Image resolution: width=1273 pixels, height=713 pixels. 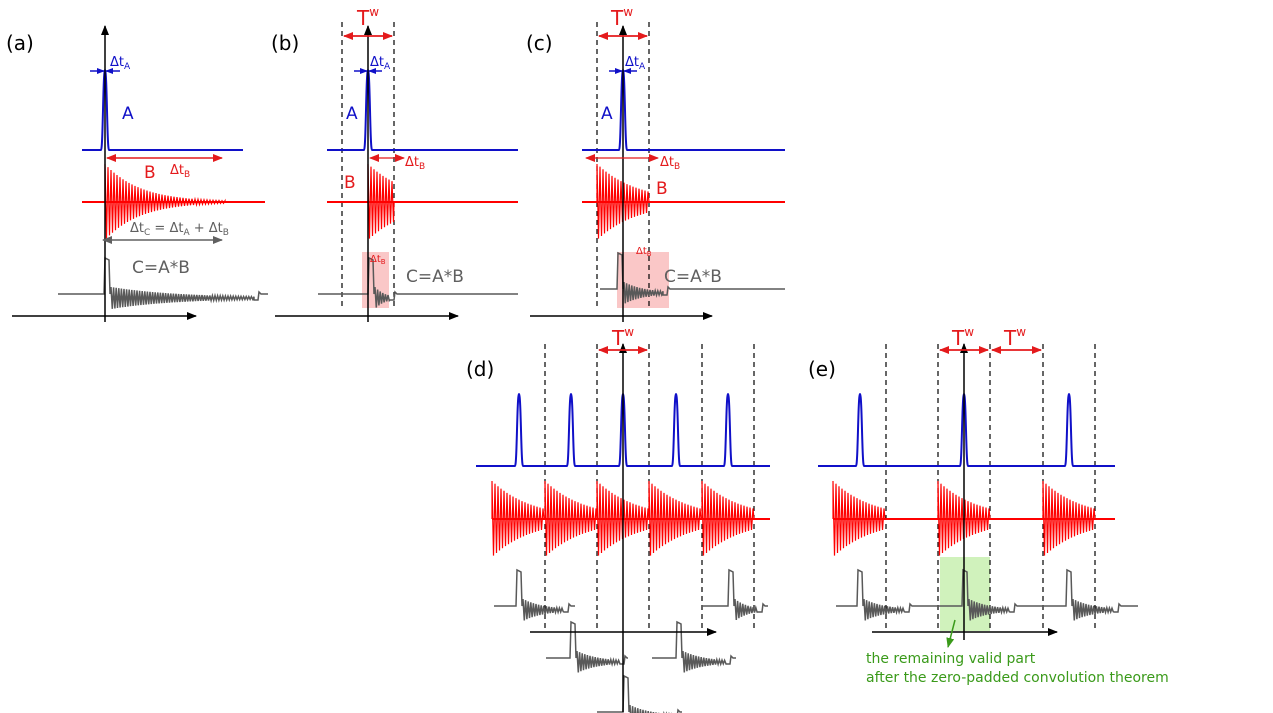 What do you see at coordinates (735, 594) in the screenshot?
I see `panel-d-result-row1-b` at bounding box center [735, 594].